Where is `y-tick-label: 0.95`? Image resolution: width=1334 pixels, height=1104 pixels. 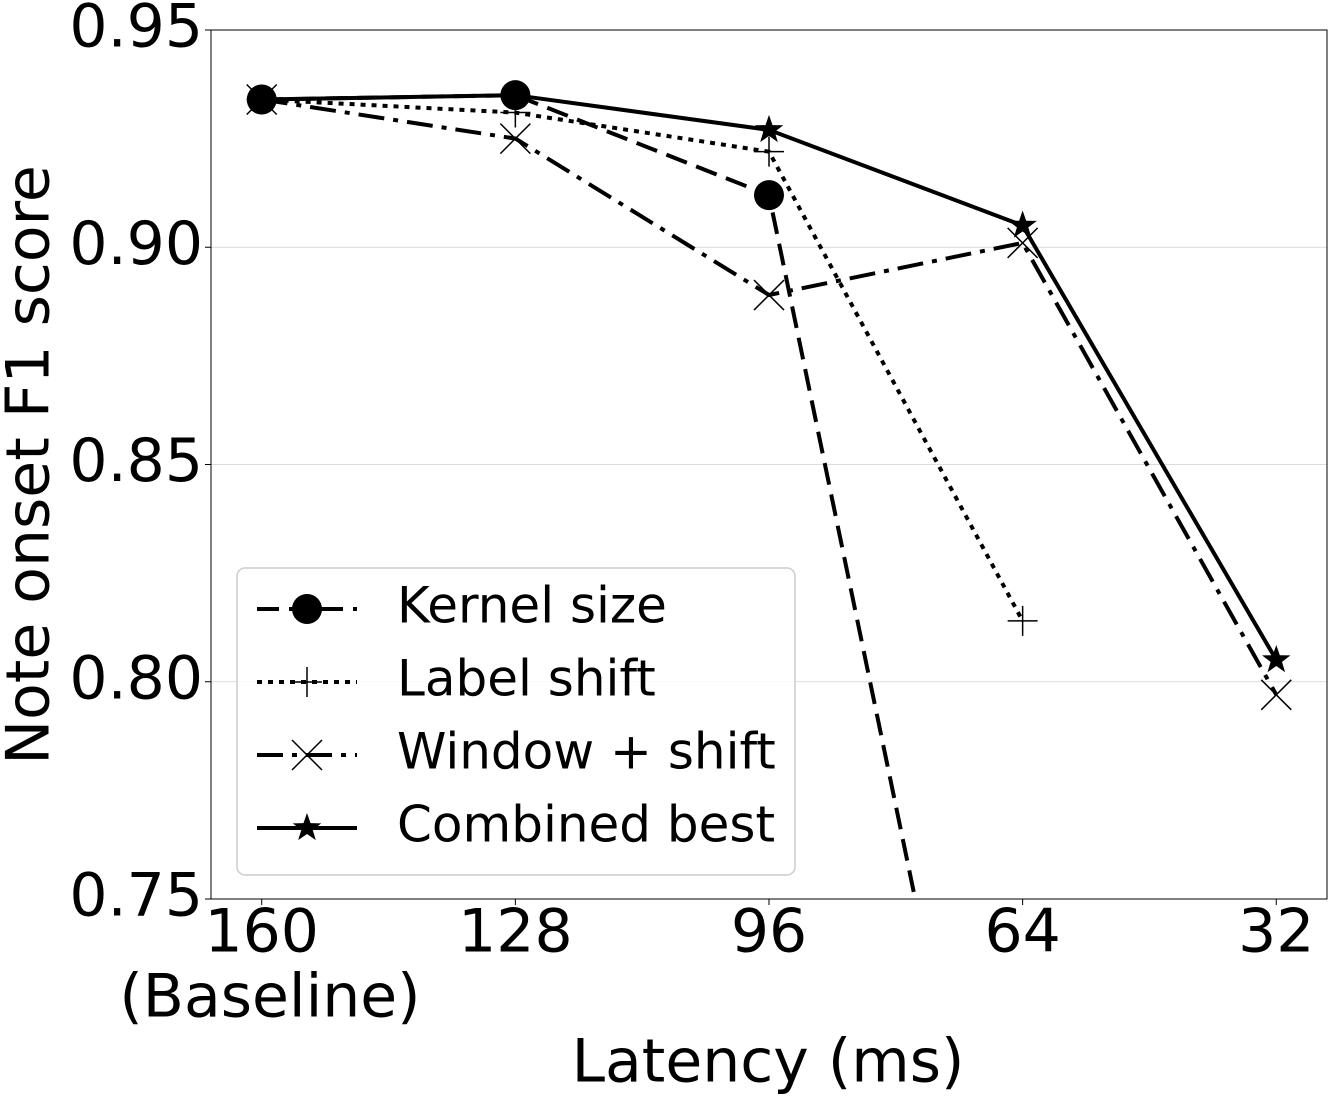
y-tick-label: 0.95 is located at coordinates (136, 31).